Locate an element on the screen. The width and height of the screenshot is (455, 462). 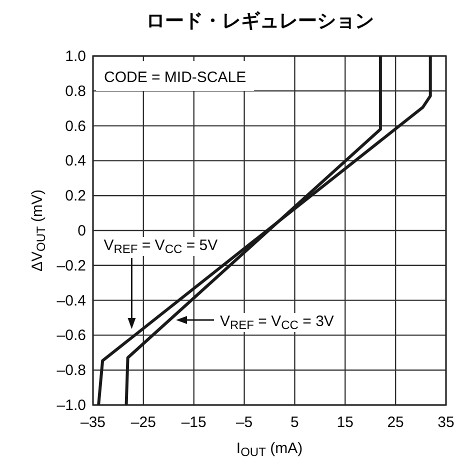
x-tick-label: 35 is located at coordinates (446, 422).